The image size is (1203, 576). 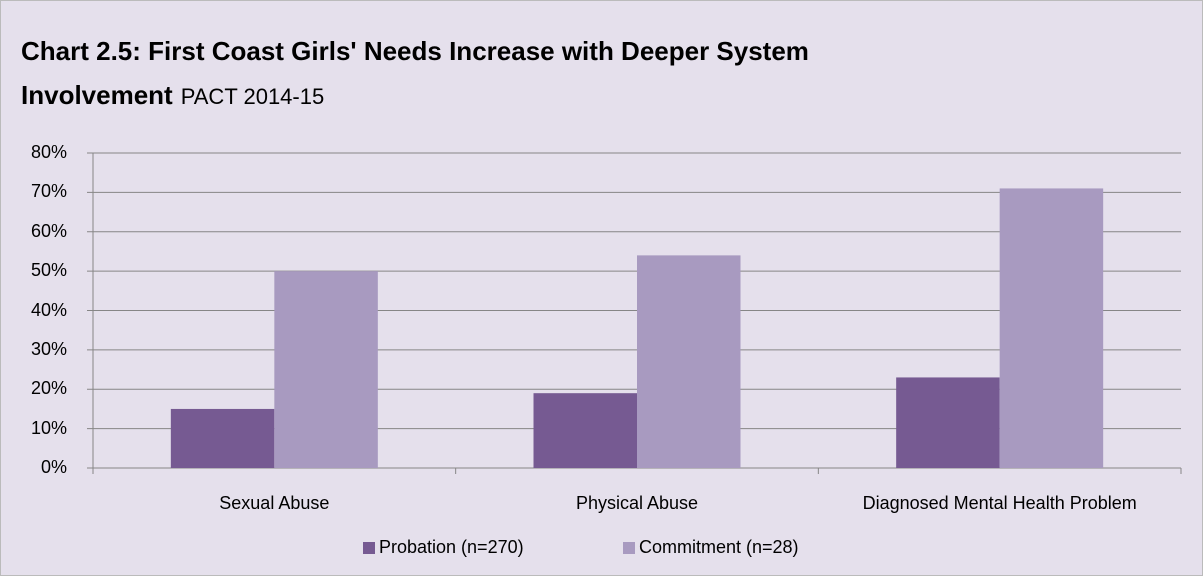 What do you see at coordinates (48, 191) in the screenshot?
I see `y-tick-label: 70%` at bounding box center [48, 191].